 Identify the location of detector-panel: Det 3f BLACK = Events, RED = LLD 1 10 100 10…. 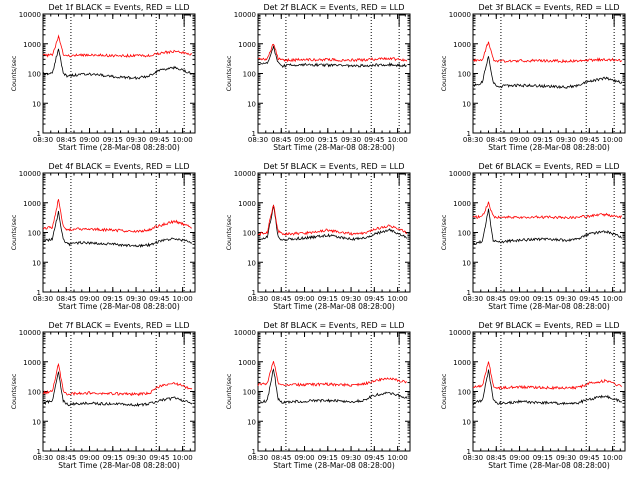
(533, 77).